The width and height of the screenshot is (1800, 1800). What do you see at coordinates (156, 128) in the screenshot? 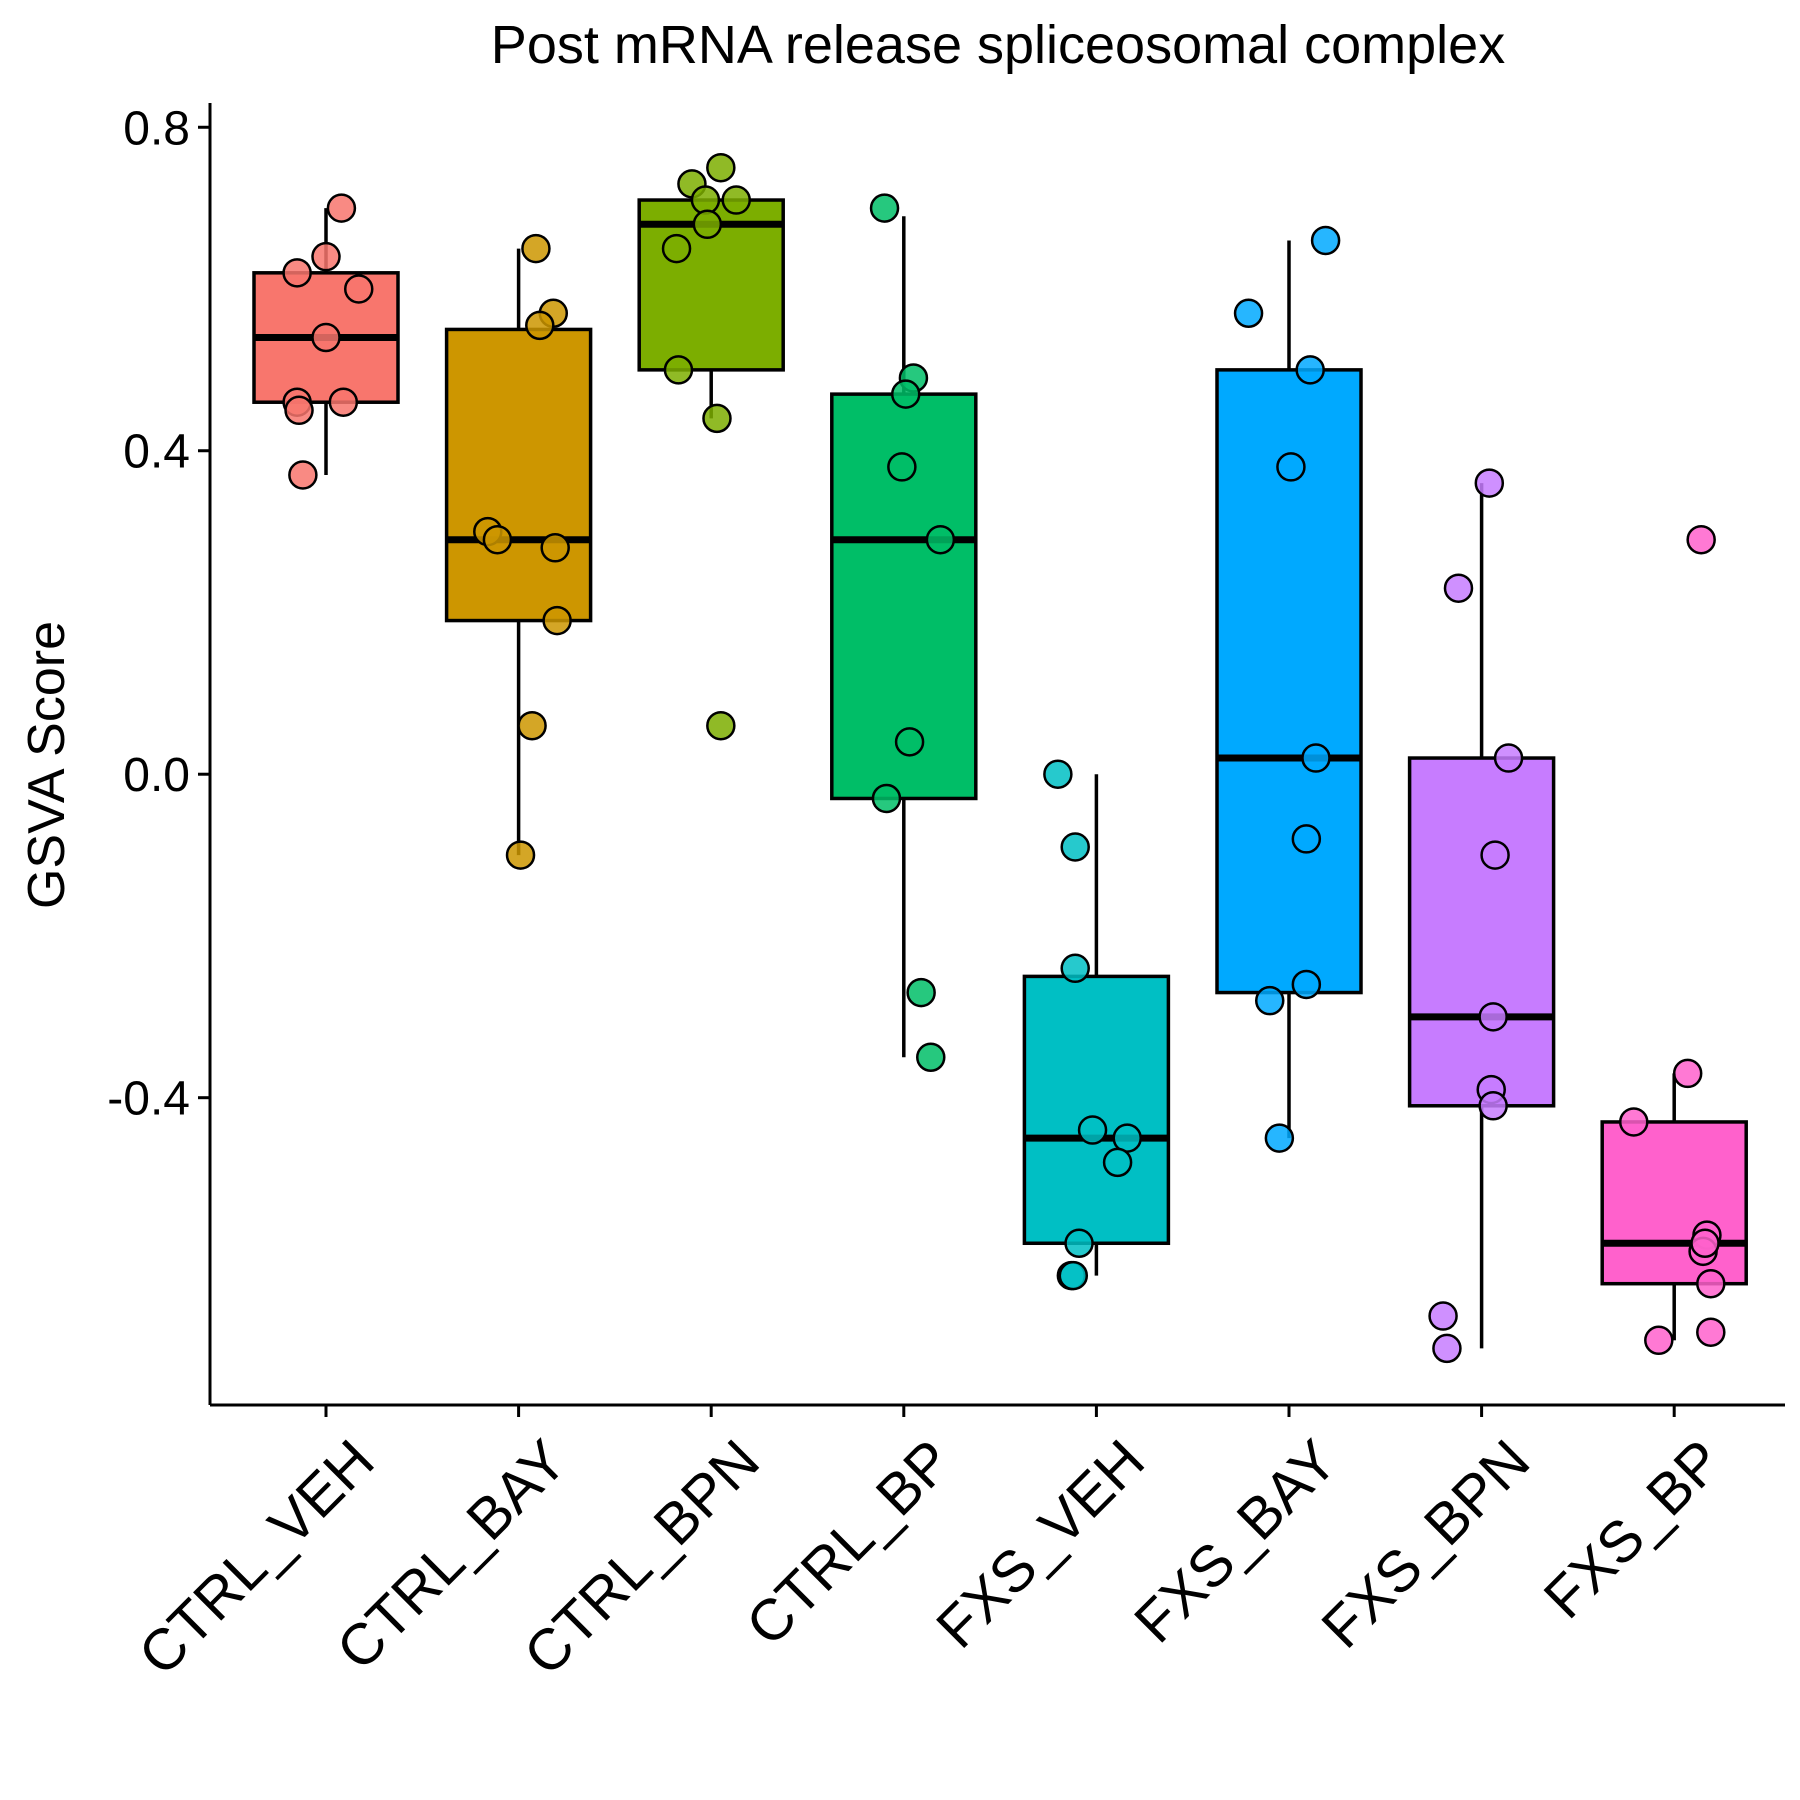
I see `y-tick-label: 0.8` at bounding box center [156, 128].